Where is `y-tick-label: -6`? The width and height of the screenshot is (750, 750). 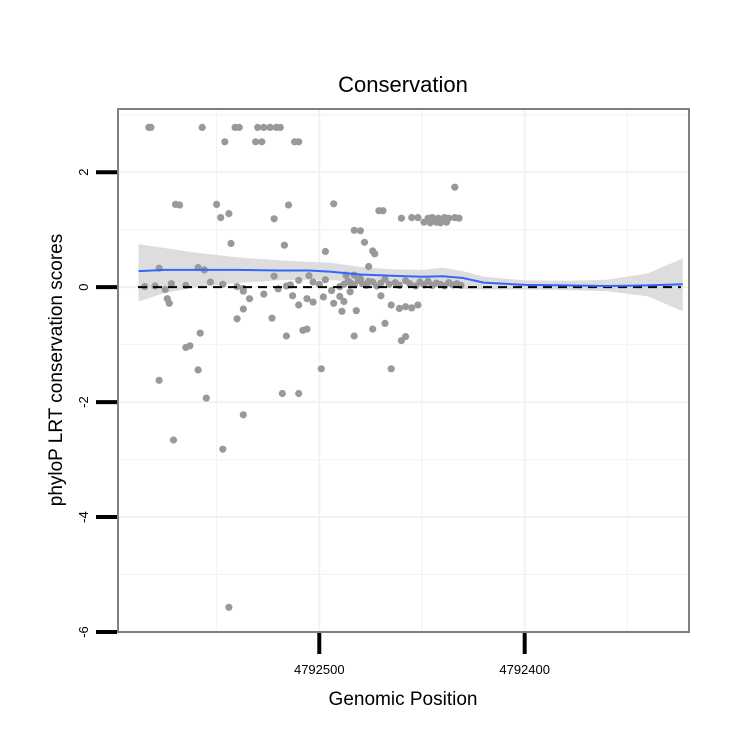
y-tick-label: -6 is located at coordinates (83, 632).